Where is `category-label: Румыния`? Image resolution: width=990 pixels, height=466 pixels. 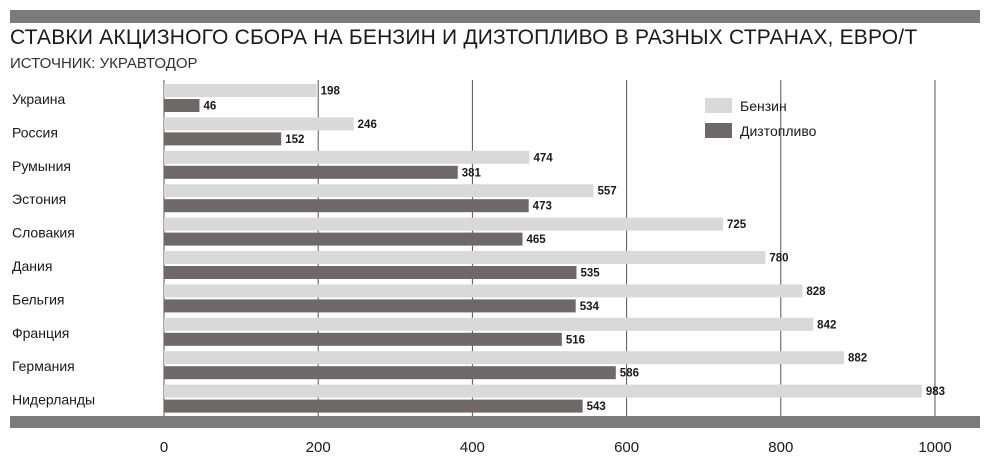 category-label: Румыния is located at coordinates (41, 166).